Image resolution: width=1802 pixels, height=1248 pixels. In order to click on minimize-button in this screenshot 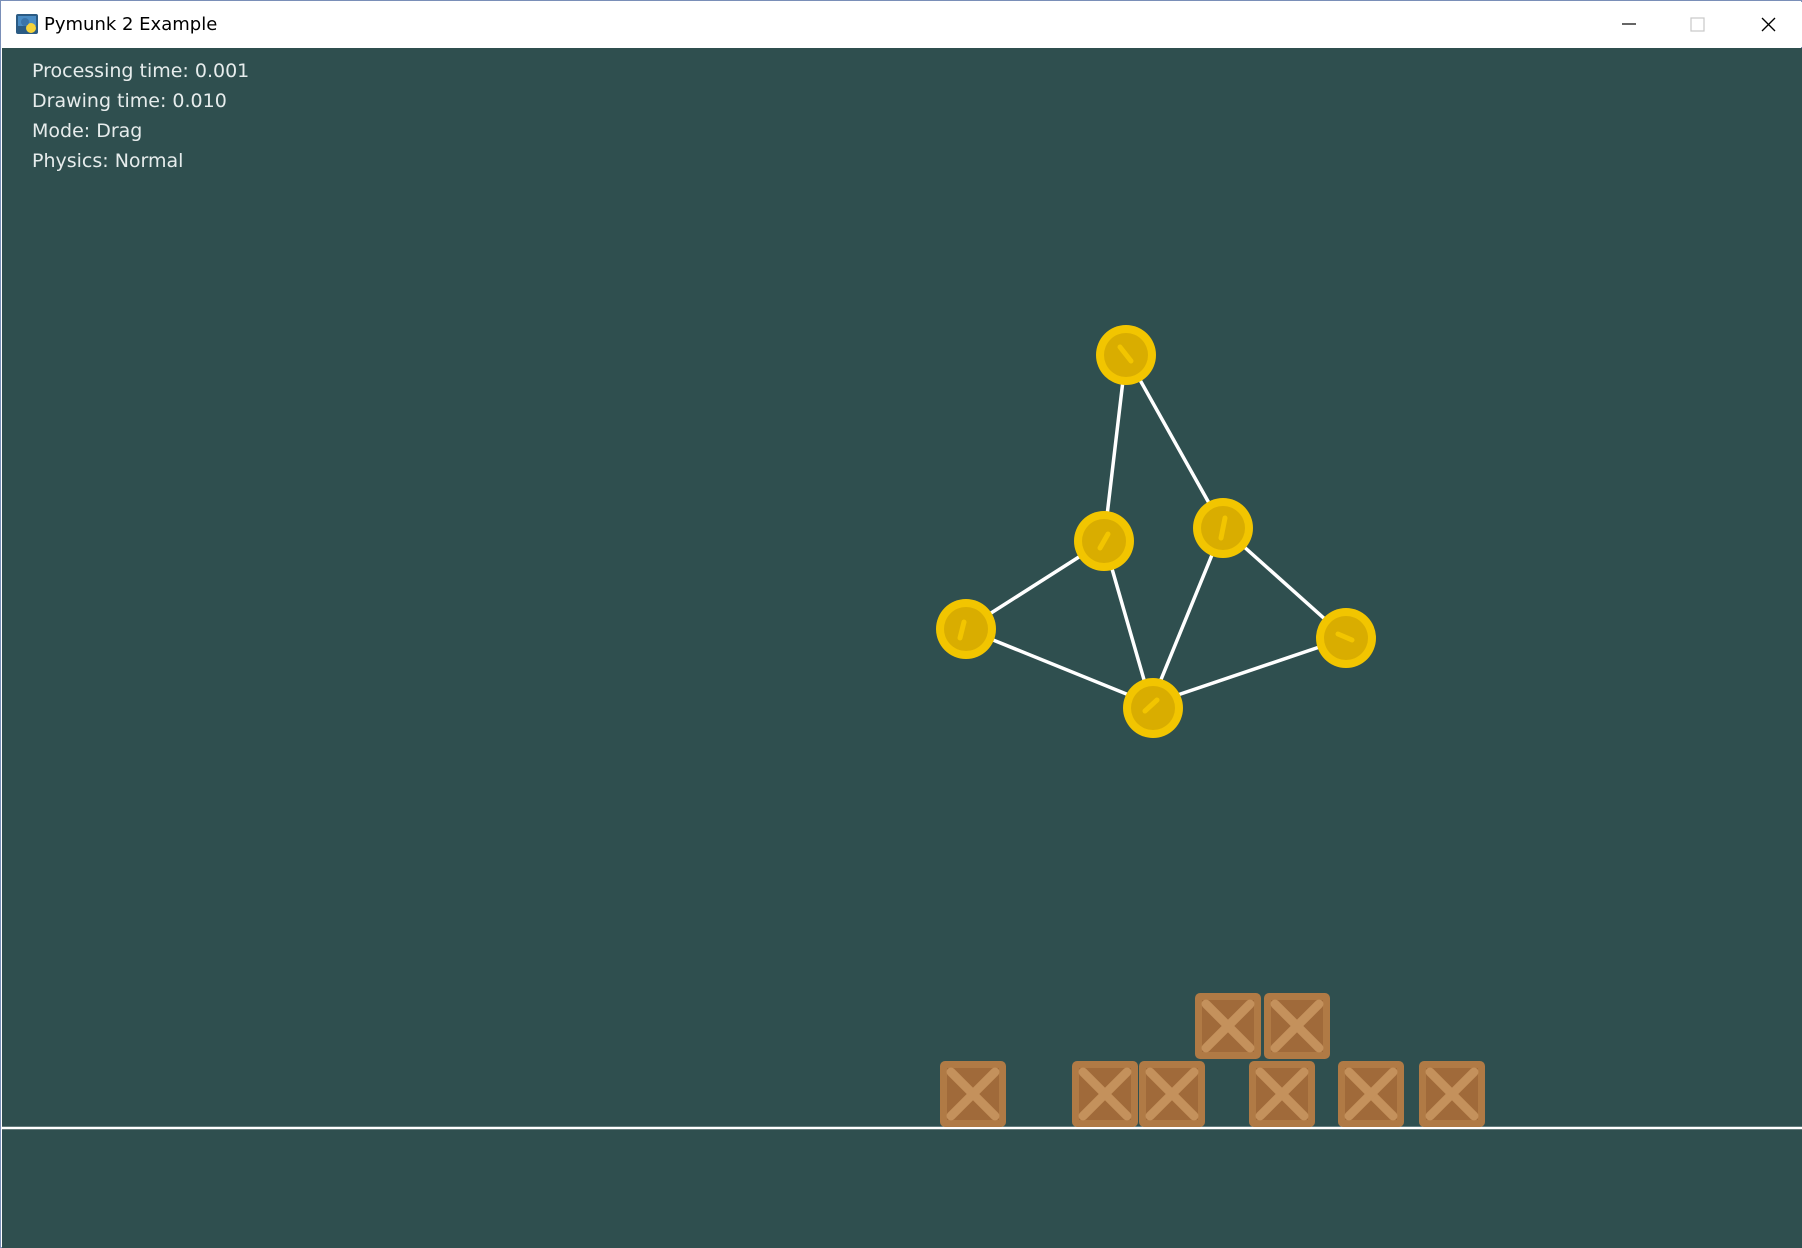, I will do `click(1629, 24)`.